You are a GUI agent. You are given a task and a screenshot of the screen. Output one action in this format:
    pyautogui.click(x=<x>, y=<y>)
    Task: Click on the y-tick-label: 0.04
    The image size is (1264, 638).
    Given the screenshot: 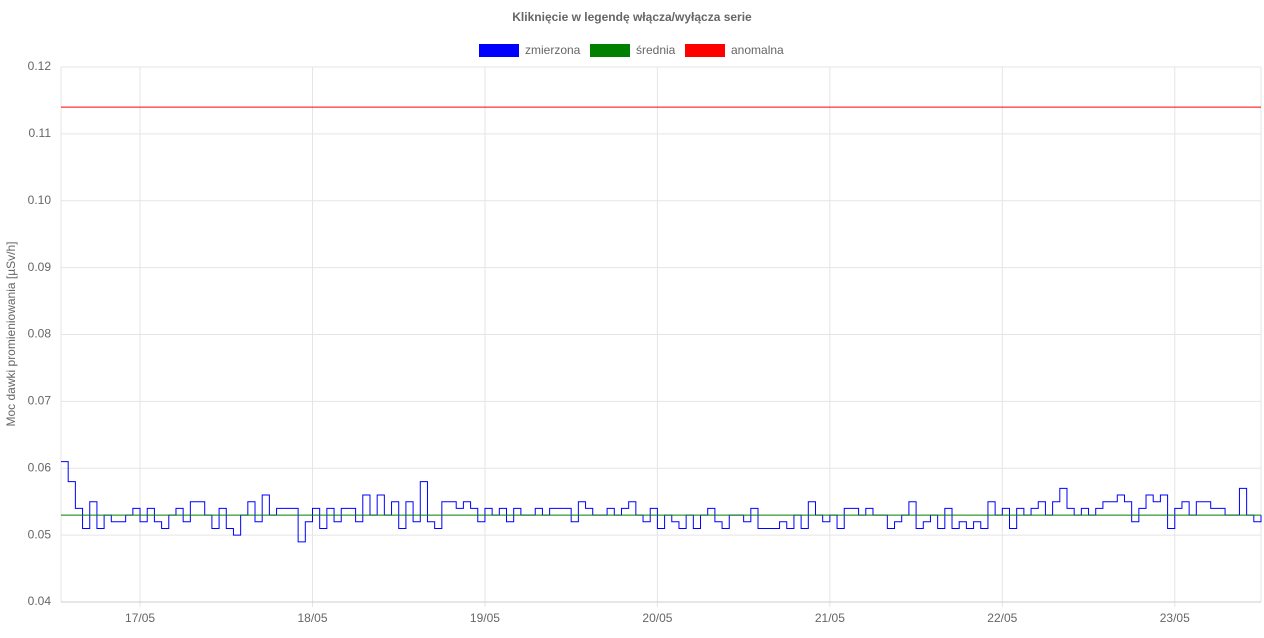 What is the action you would take?
    pyautogui.click(x=40, y=601)
    